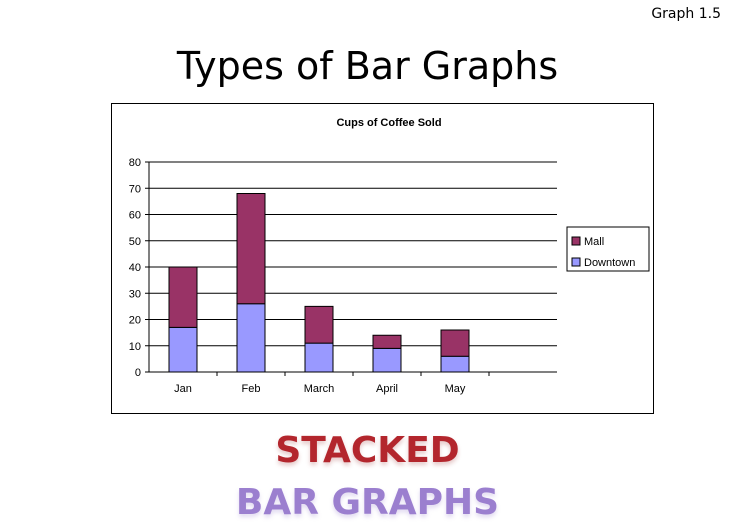 This screenshot has height=531, width=735. Describe the element at coordinates (319, 324) in the screenshot. I see `bar-mall-march` at that location.